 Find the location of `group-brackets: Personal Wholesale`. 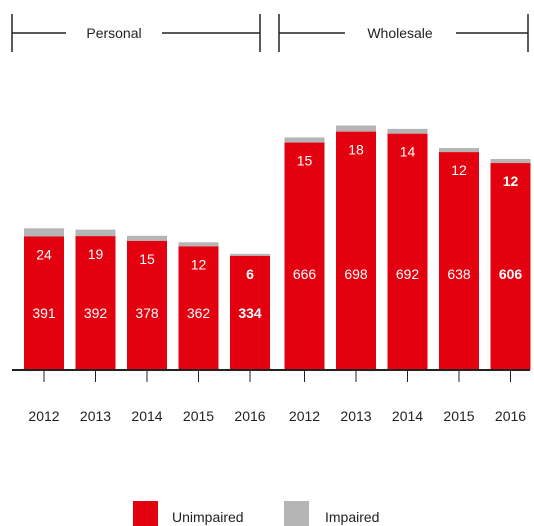

group-brackets: Personal Wholesale is located at coordinates (270, 33).